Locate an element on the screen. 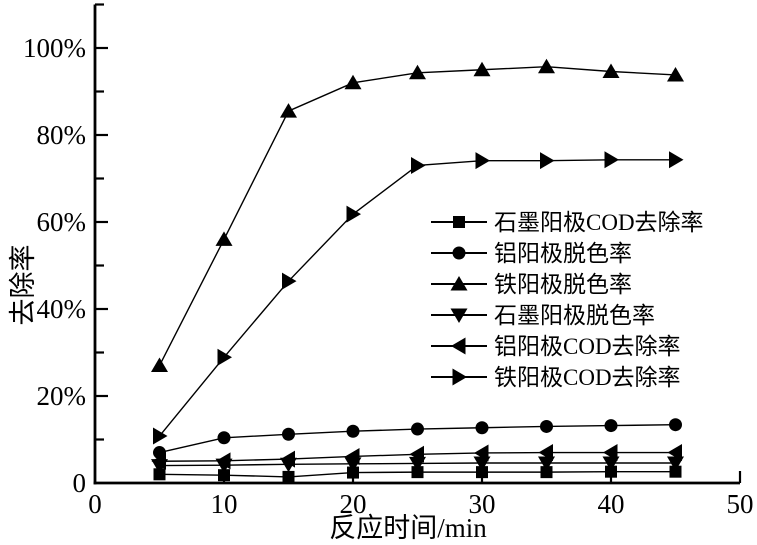  x-tick-label: 20 is located at coordinates (353, 504).